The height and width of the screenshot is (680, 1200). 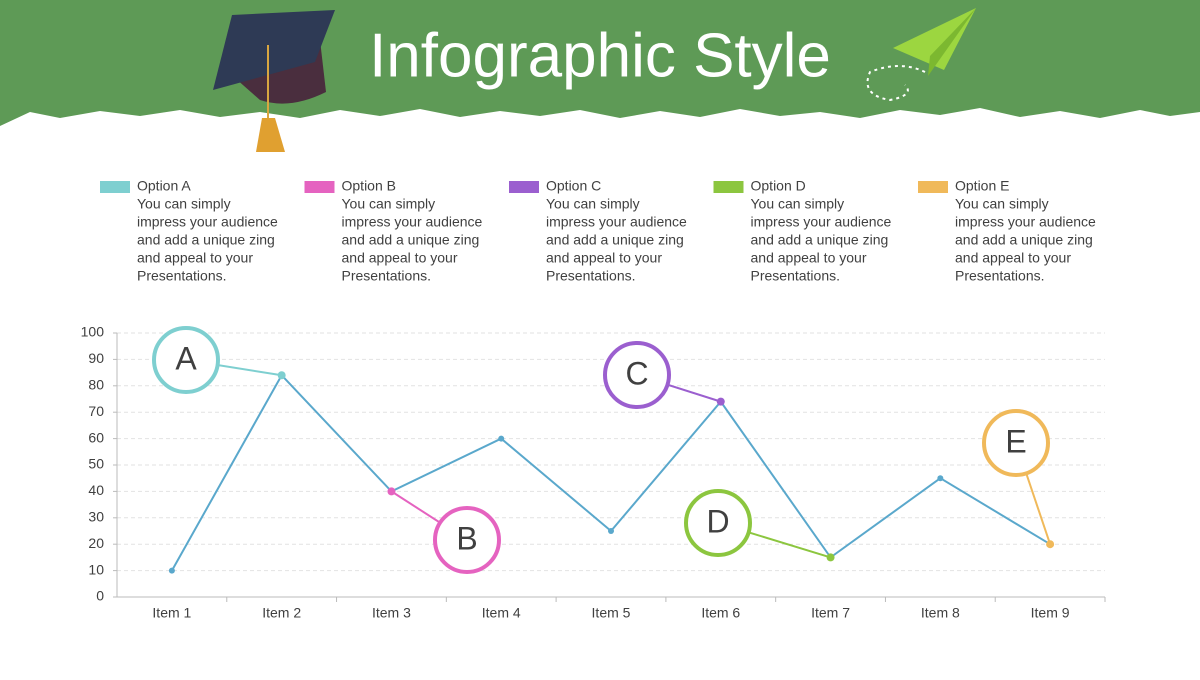 I want to click on y-tick-label: 0, so click(x=100, y=596).